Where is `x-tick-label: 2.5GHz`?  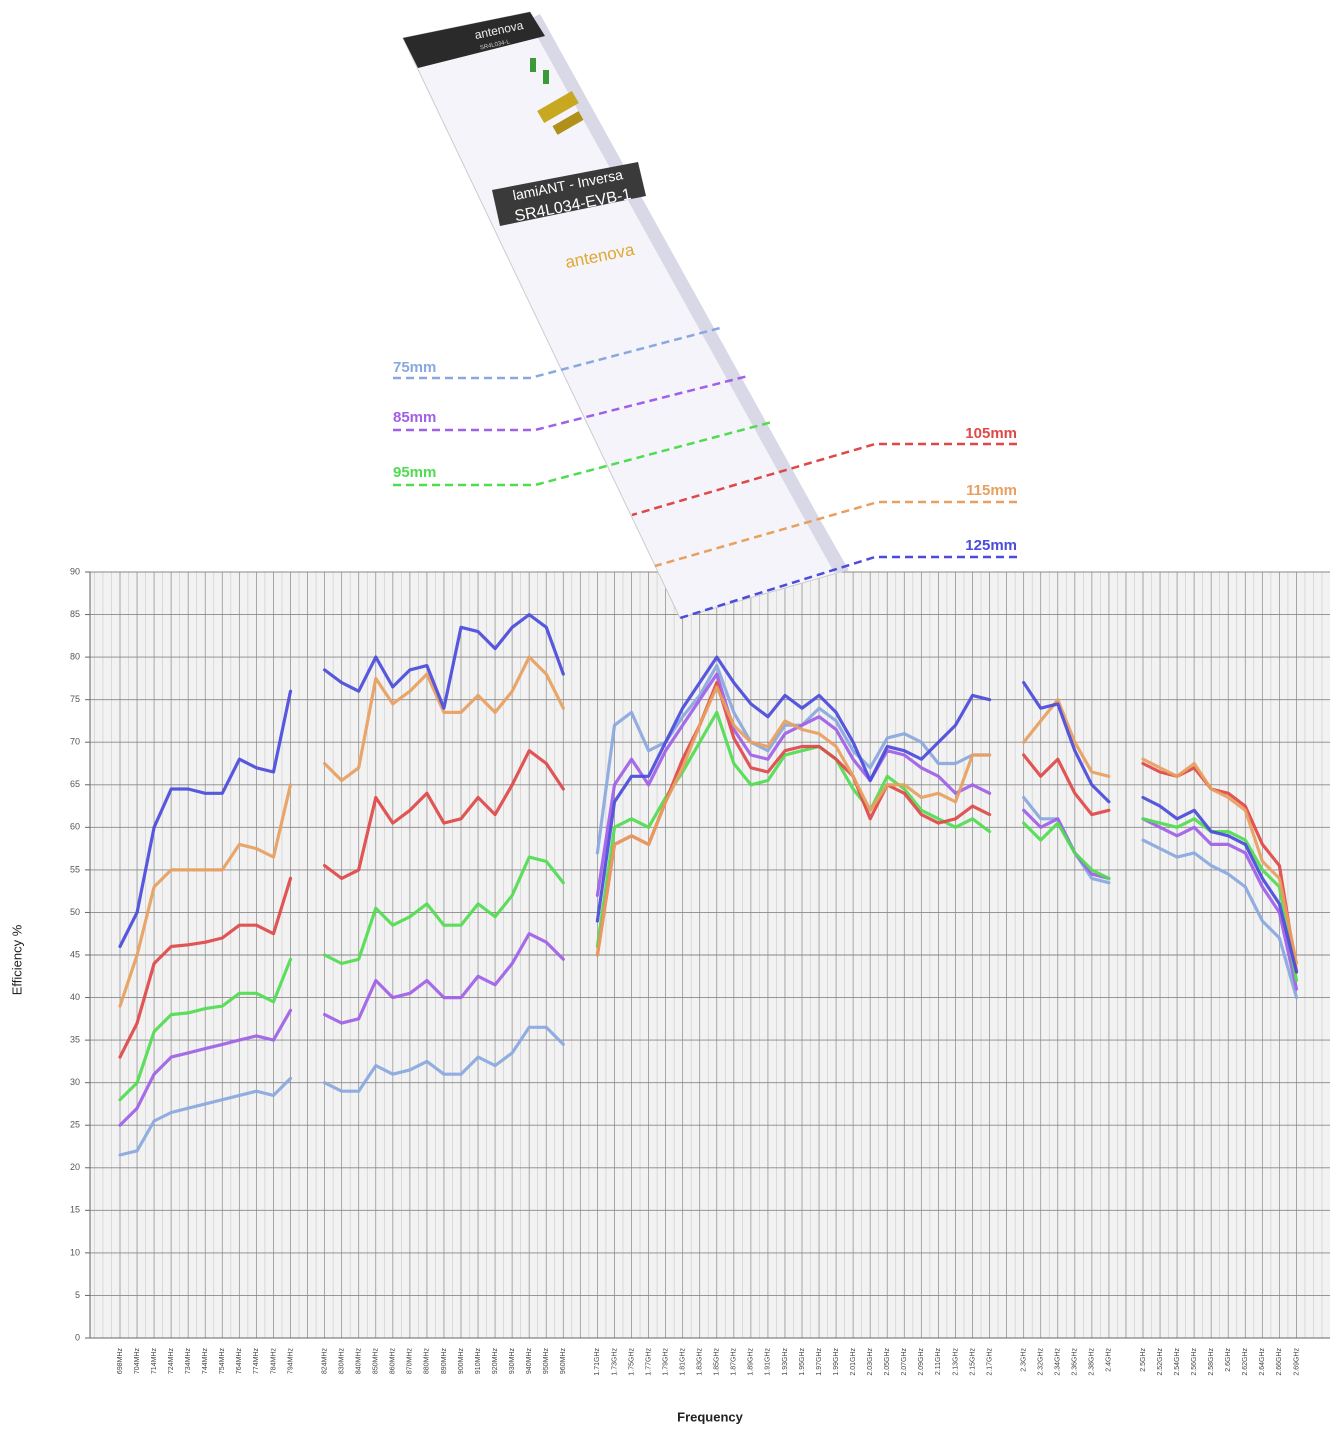
x-tick-label: 2.5GHz is located at coordinates (1143, 1360).